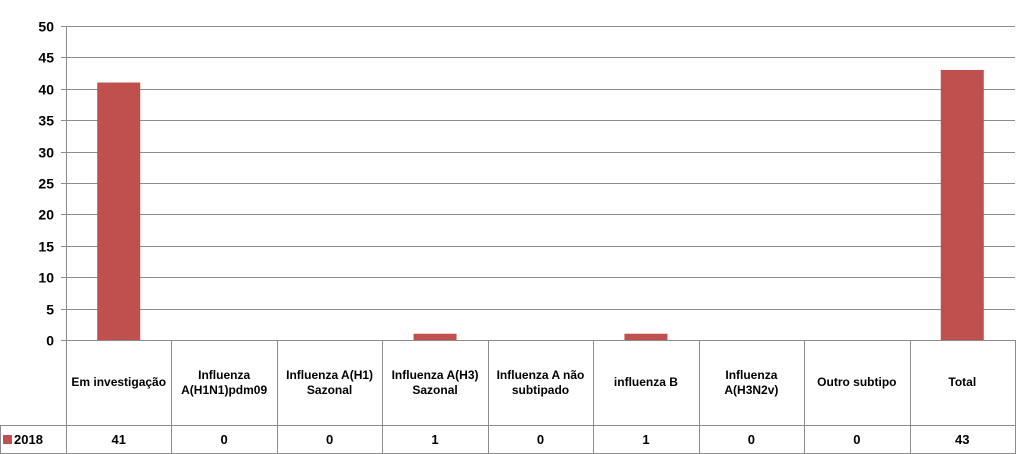  I want to click on x-category-label: Influenza A não subtipado, so click(540, 382).